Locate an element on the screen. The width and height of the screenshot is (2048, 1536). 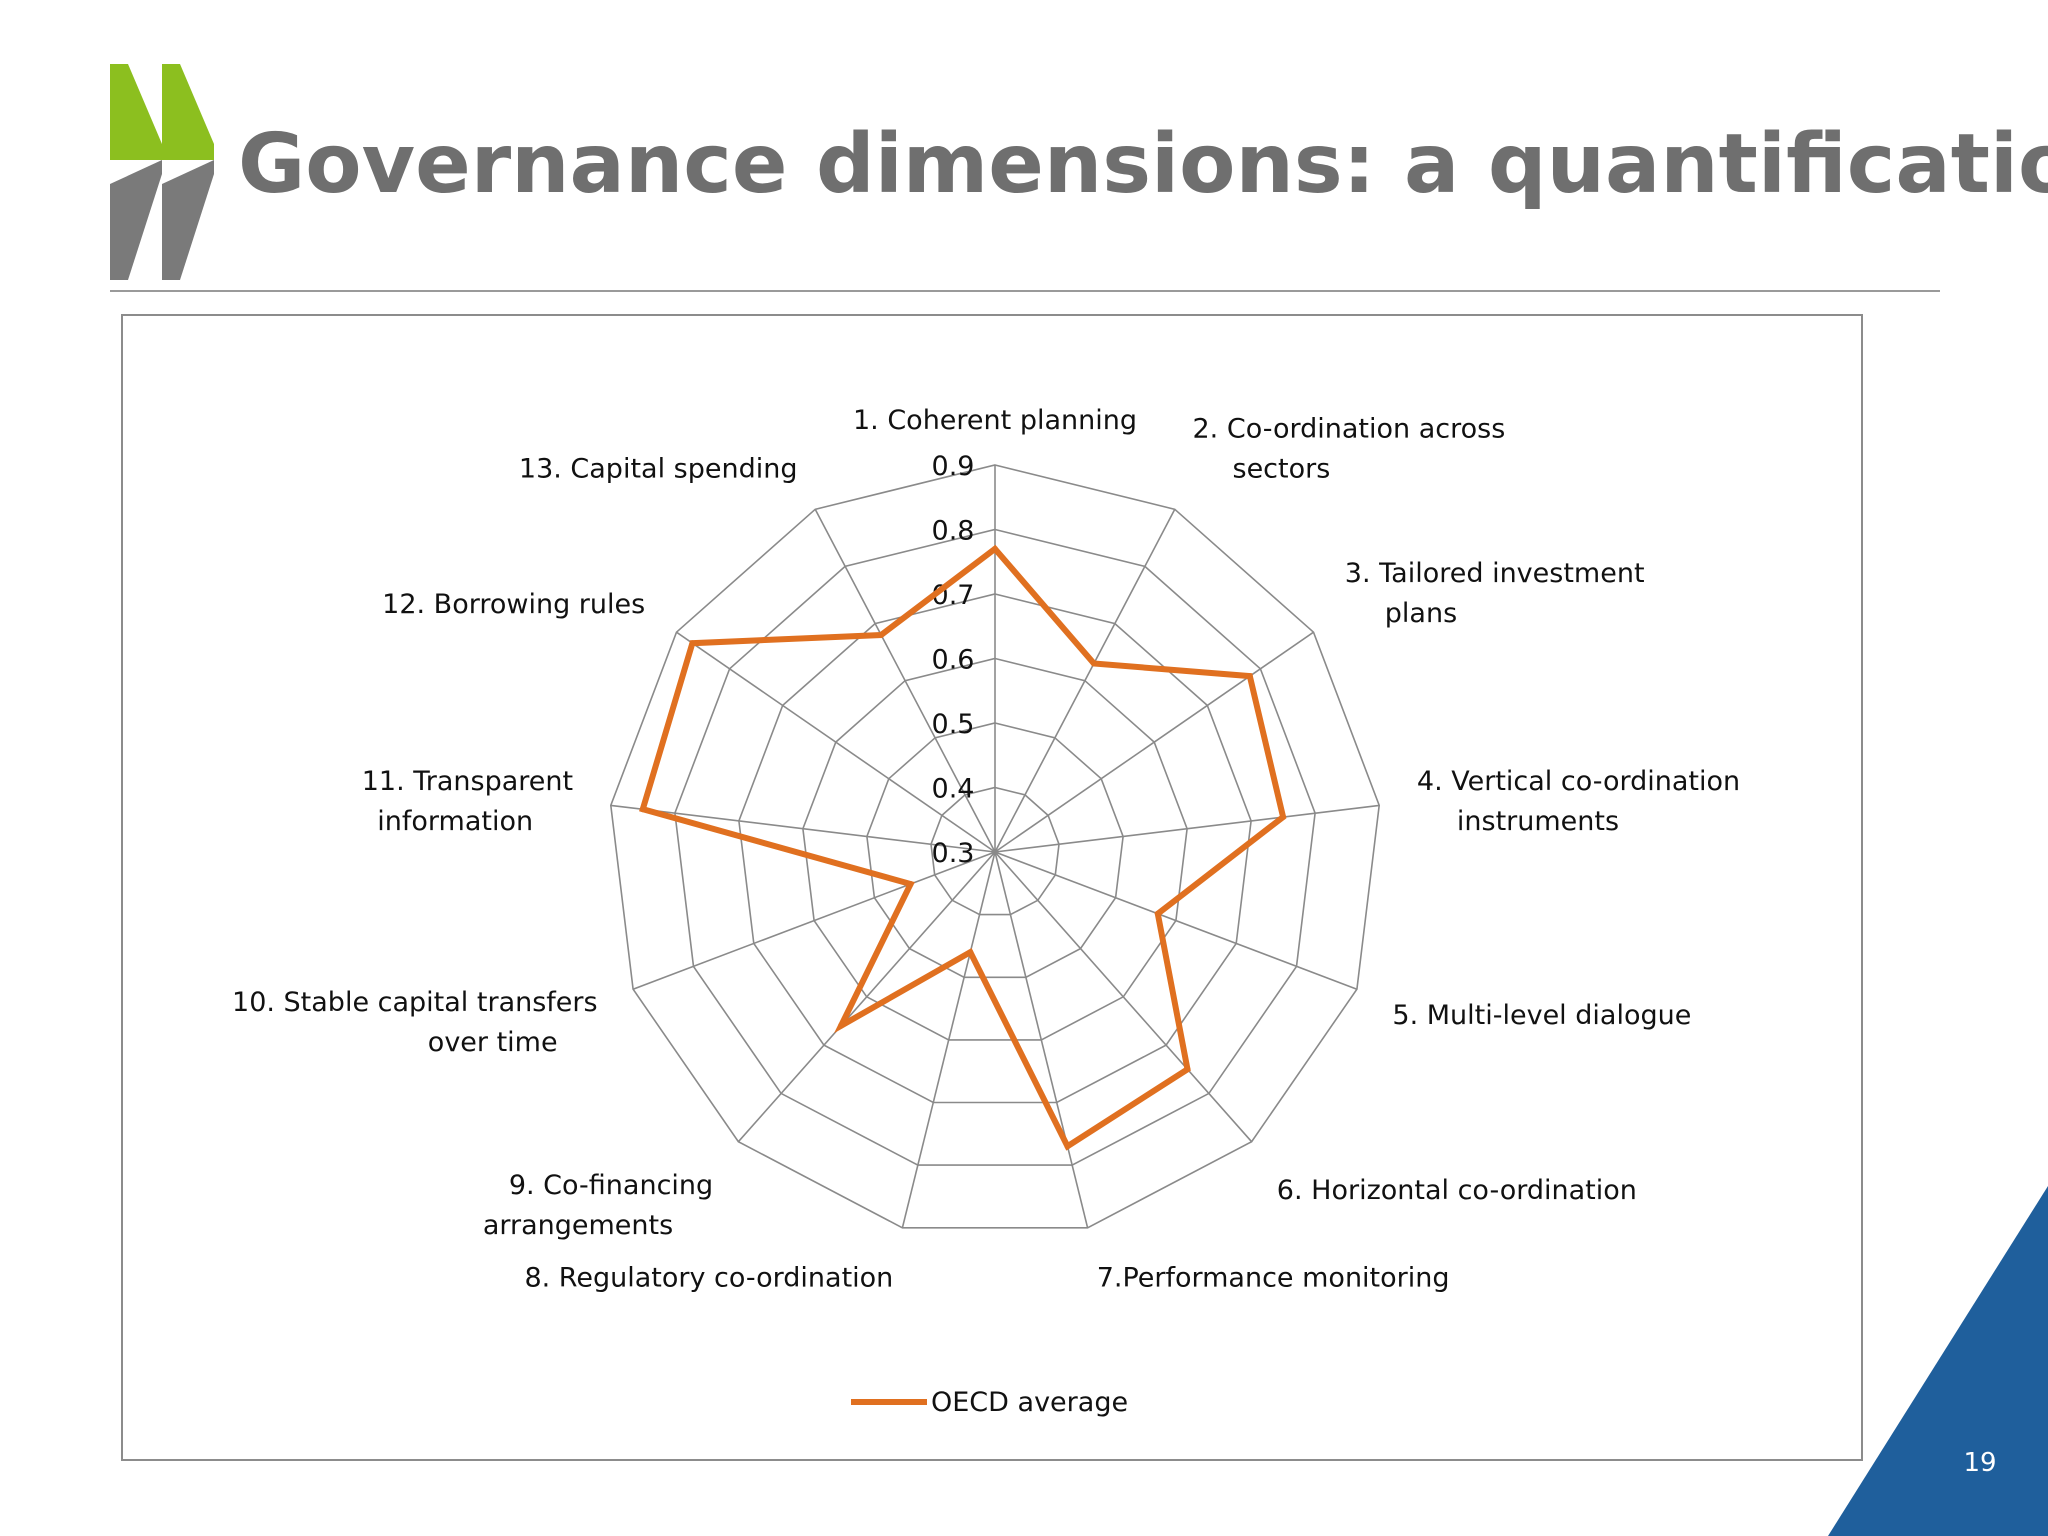
legend-label: OECD average is located at coordinates (1029, 1402).